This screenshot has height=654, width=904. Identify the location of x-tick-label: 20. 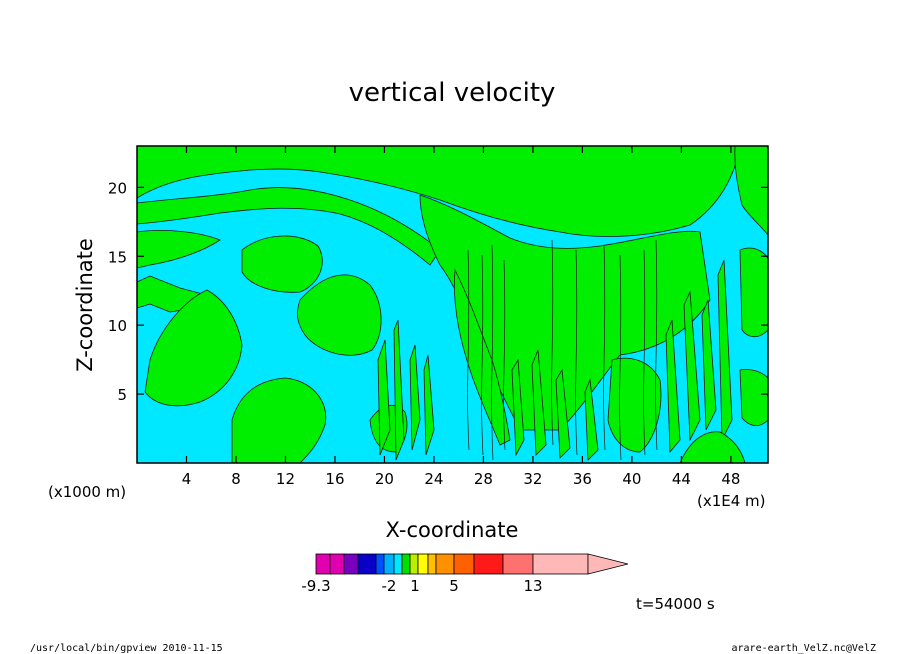
(384, 479).